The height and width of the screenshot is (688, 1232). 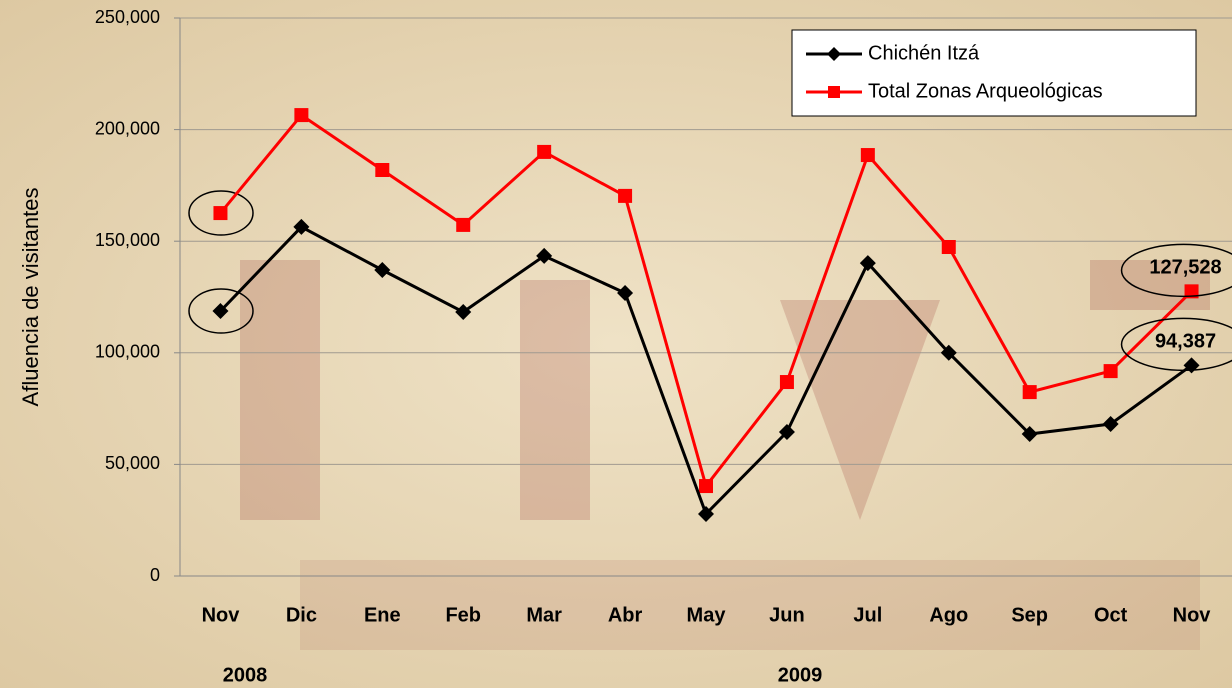 What do you see at coordinates (985, 91) in the screenshot?
I see `legend-label: Total Zonas Arqueológicas` at bounding box center [985, 91].